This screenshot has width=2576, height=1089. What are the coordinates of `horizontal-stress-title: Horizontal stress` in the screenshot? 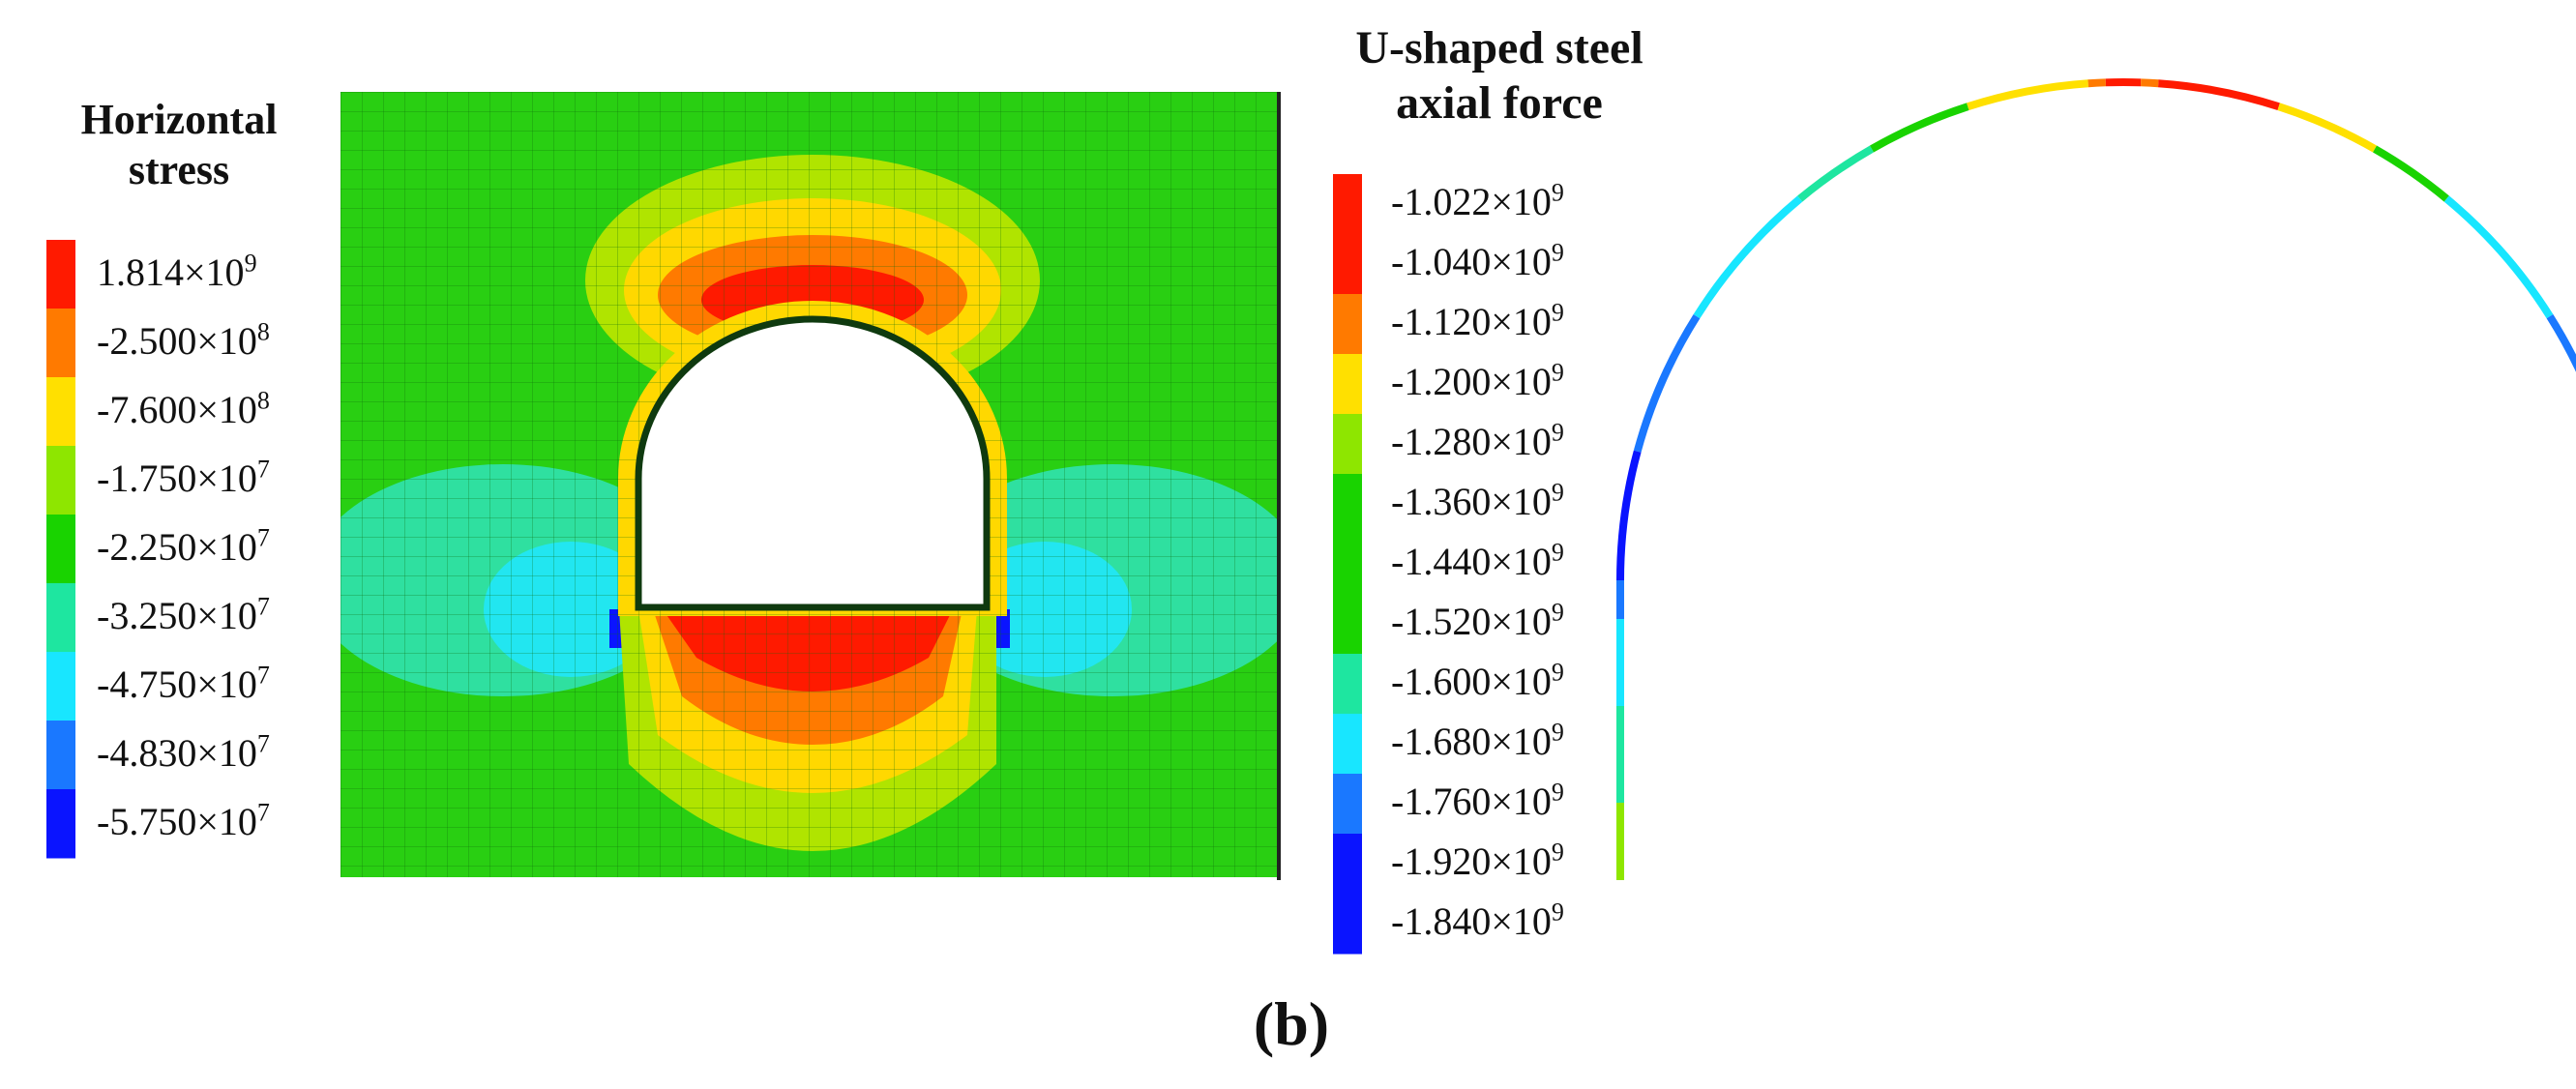 It's located at (179, 145).